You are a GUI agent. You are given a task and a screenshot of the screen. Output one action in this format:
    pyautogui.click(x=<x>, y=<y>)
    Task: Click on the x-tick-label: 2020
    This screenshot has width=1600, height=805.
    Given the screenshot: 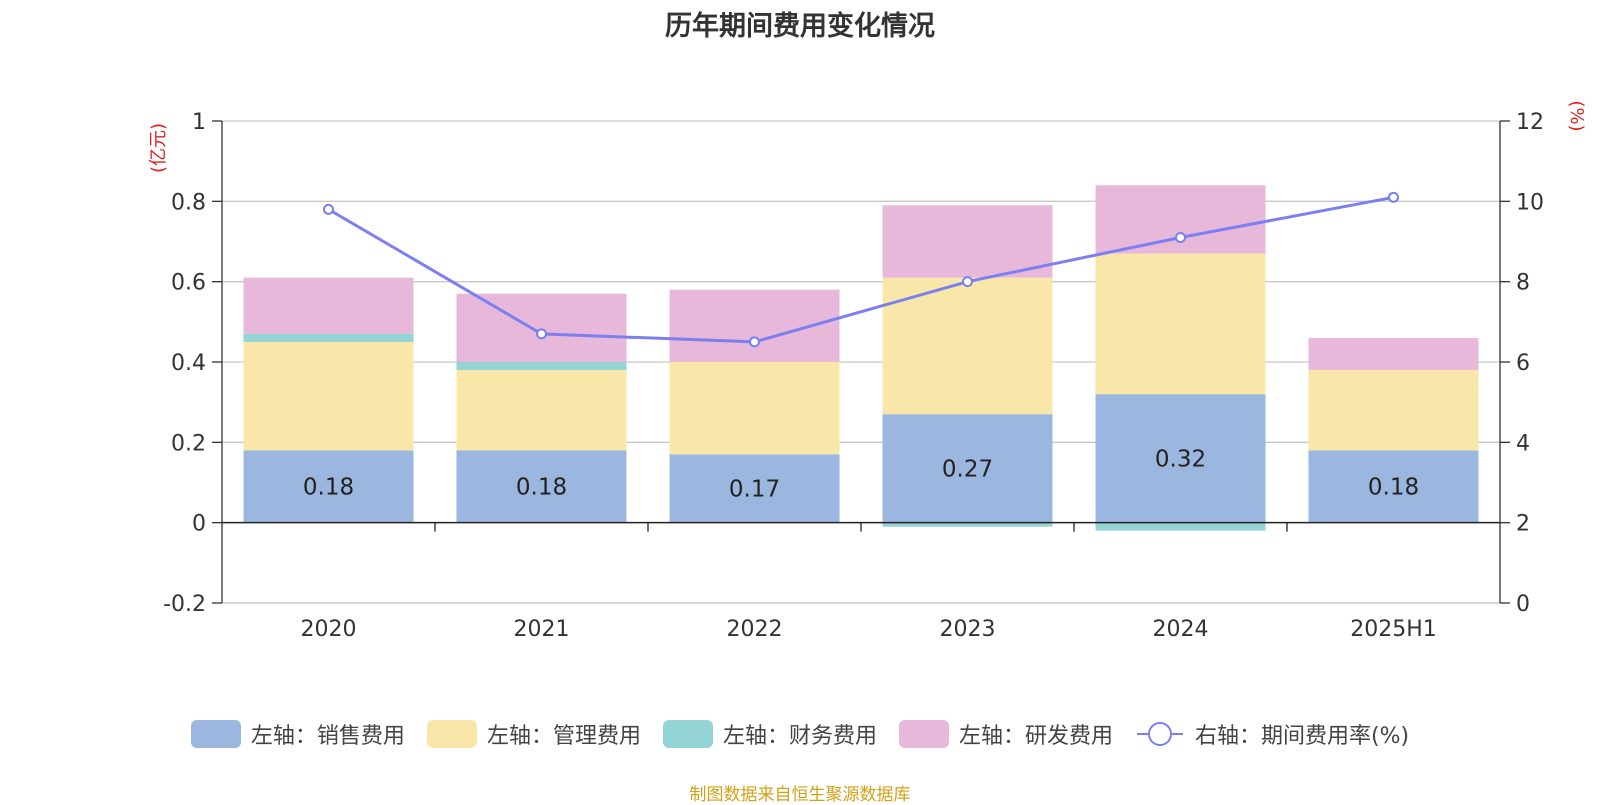 What is the action you would take?
    pyautogui.click(x=329, y=629)
    